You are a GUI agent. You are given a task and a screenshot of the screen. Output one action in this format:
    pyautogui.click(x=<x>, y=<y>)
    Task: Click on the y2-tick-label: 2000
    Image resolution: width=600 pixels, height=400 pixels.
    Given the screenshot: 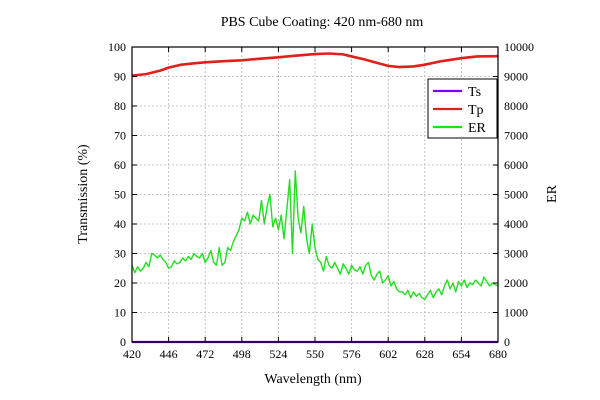 What is the action you would take?
    pyautogui.click(x=516, y=283)
    